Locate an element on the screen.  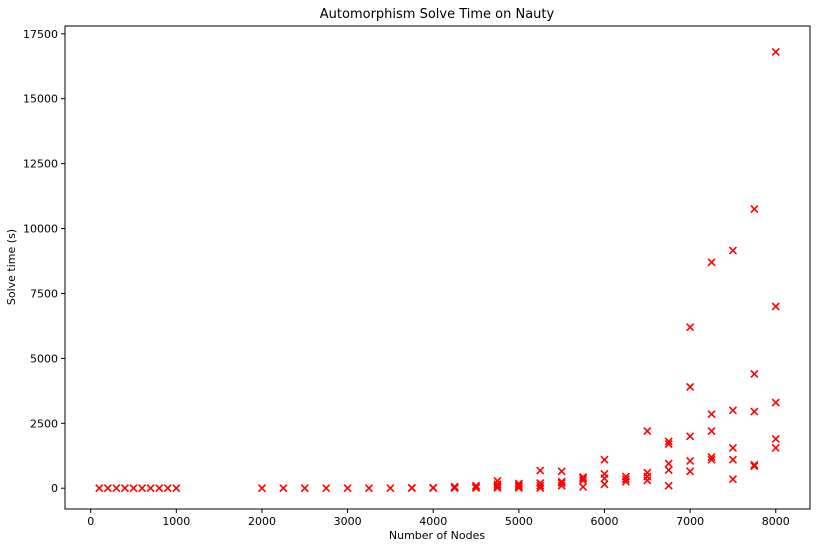
y-tick-label: 5000 is located at coordinates (44, 358).